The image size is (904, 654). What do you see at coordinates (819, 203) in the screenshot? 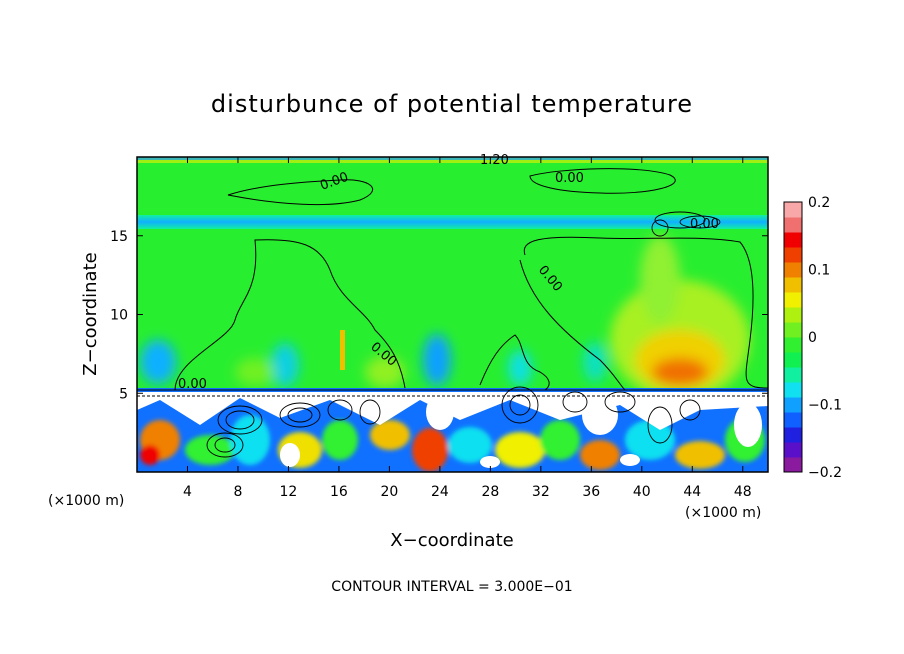
I see `colorbar-tick-label: 0.2` at bounding box center [819, 203].